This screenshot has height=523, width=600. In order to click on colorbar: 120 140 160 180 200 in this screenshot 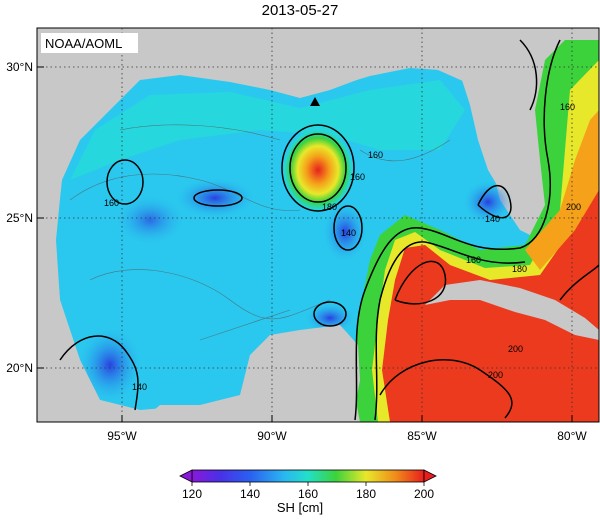, I will do `click(308, 485)`.